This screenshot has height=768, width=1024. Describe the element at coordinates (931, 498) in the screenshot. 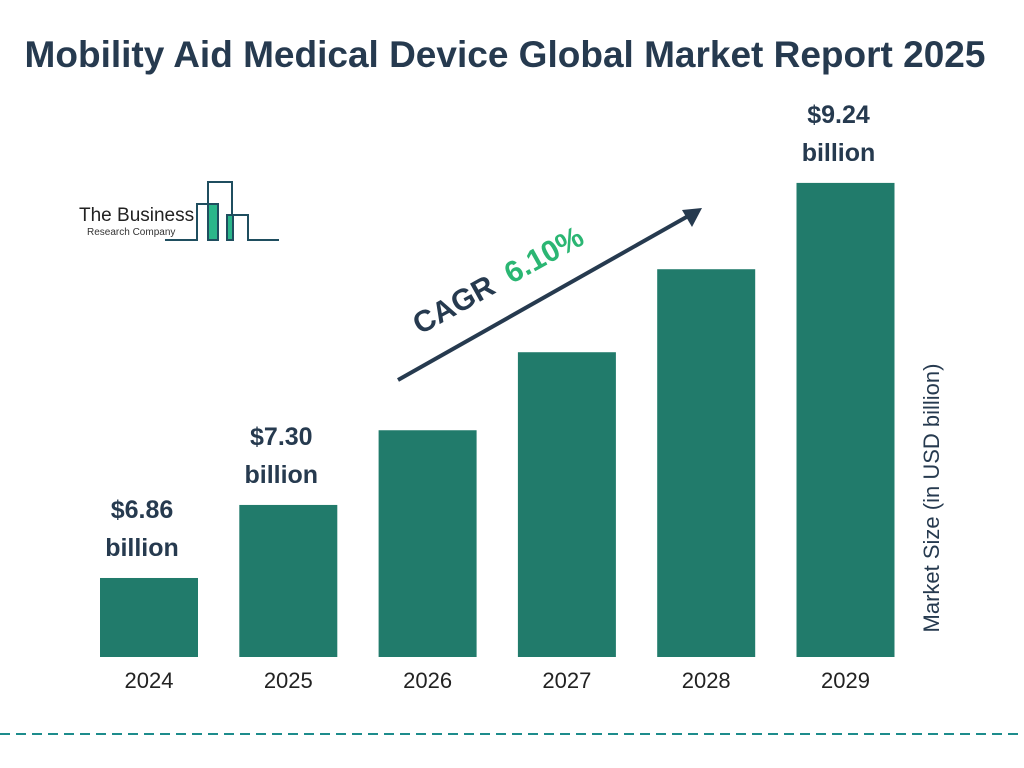

I see `y-axis-label: Market Size (in USD billion)` at that location.